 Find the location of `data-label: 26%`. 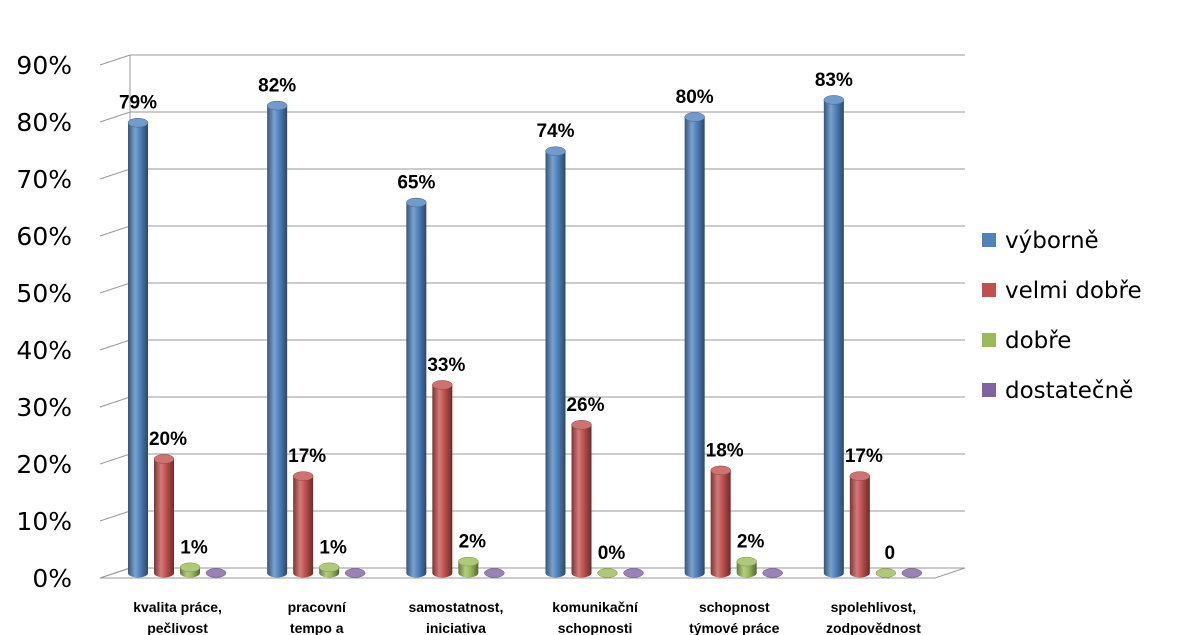

data-label: 26% is located at coordinates (585, 405).